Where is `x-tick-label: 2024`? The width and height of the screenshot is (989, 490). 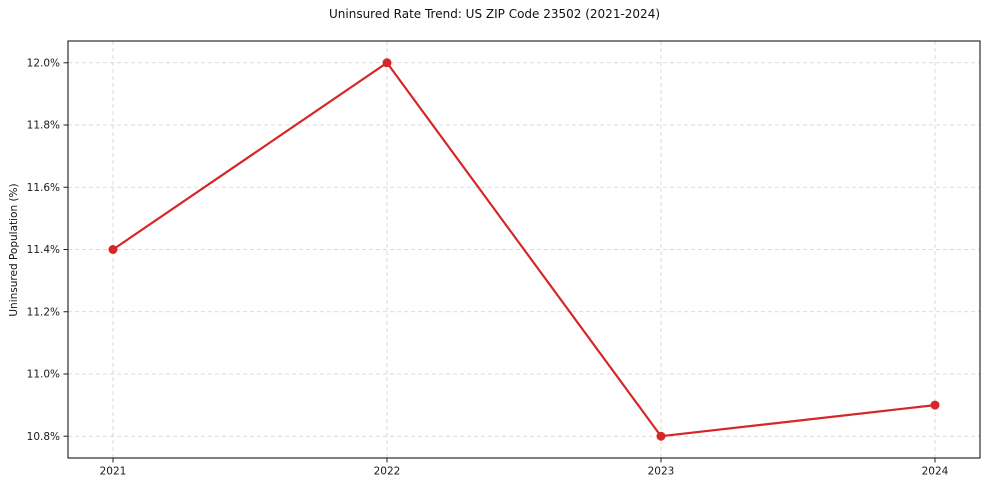
x-tick-label: 2024 is located at coordinates (935, 472).